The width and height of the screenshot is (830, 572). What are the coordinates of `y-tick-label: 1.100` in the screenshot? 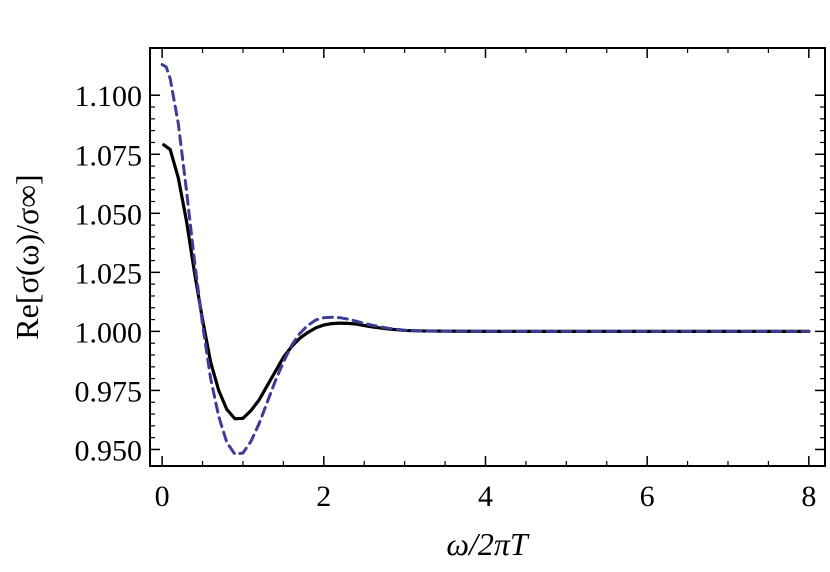 It's located at (109, 96).